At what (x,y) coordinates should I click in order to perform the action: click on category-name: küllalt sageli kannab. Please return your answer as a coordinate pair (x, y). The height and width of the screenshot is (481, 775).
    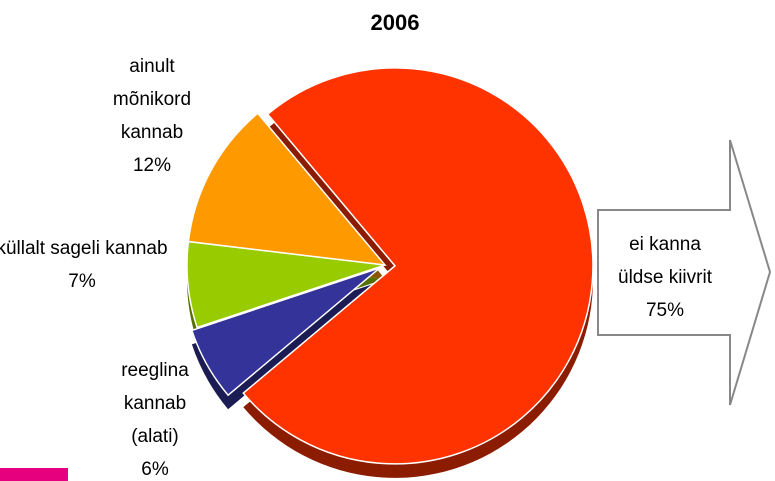
    Looking at the image, I should click on (84, 248).